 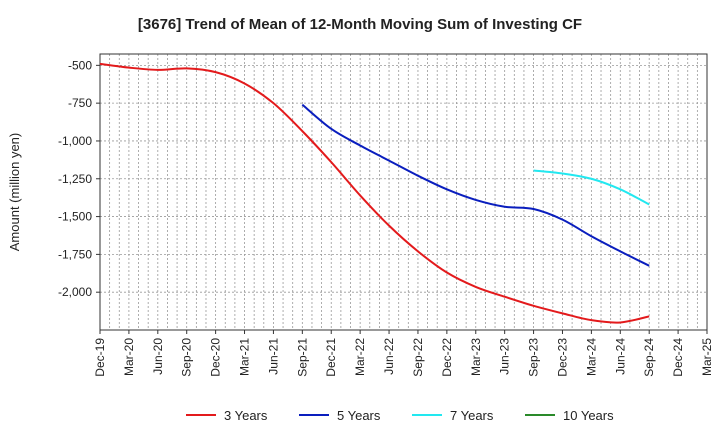 I want to click on y-axis-label: Amount (million yen), so click(x=14, y=192).